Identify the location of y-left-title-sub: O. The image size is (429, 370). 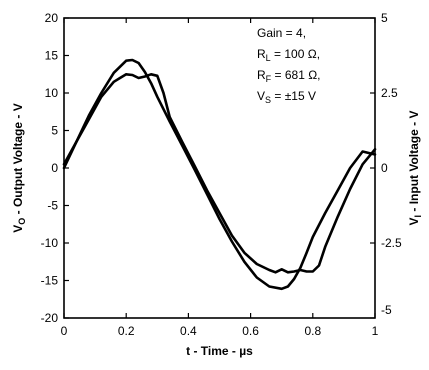
(22, 221).